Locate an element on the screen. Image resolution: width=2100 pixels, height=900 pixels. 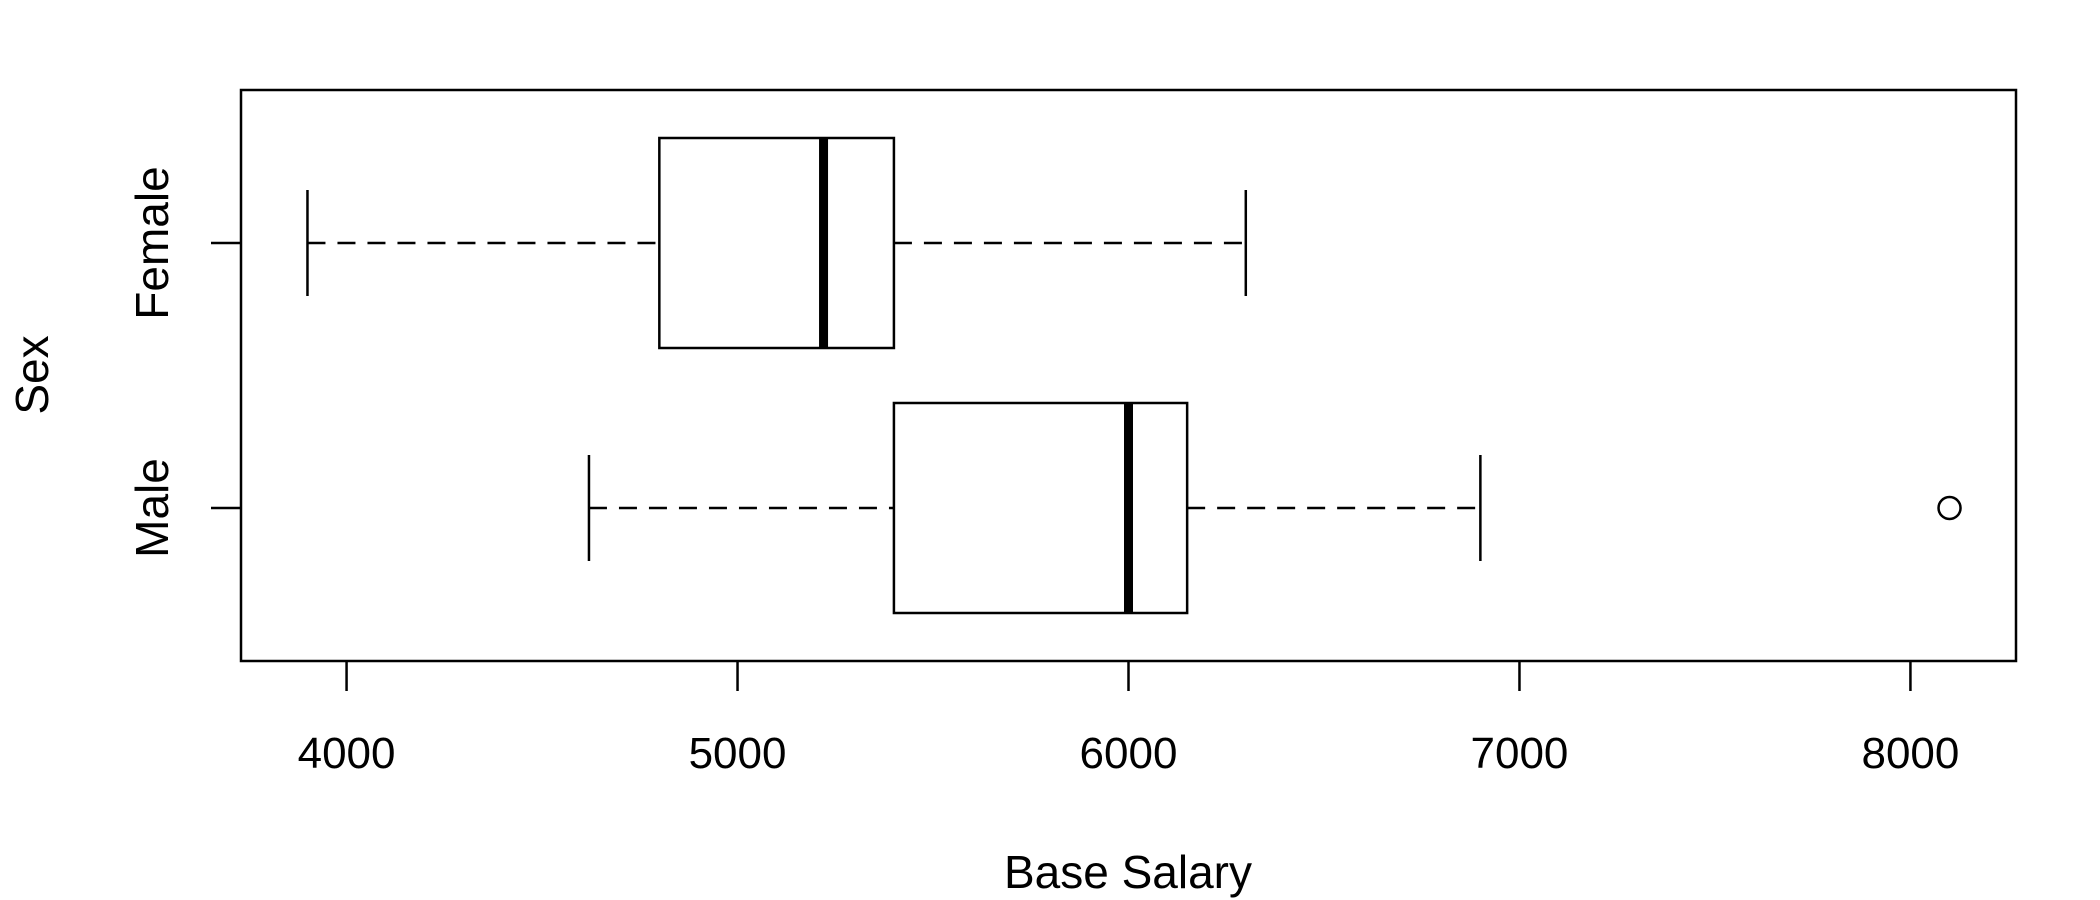
box-female is located at coordinates (777, 243).